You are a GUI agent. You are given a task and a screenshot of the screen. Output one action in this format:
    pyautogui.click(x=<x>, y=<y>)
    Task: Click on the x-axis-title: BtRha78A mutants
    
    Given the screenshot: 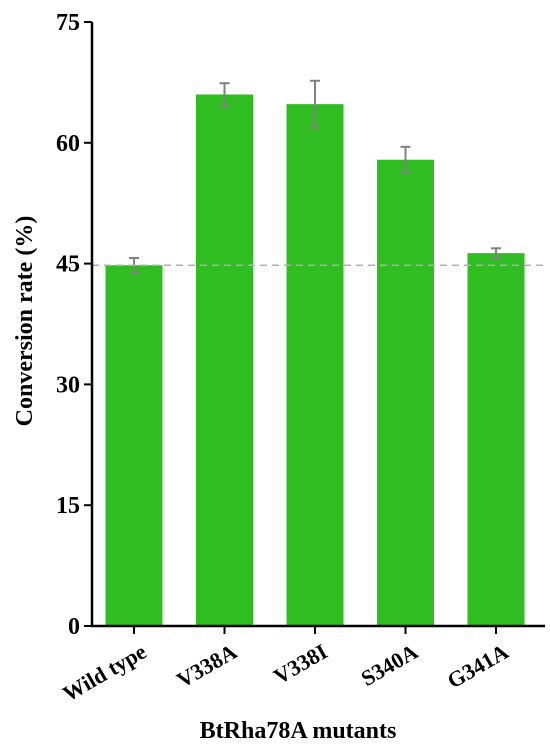 What is the action you would take?
    pyautogui.click(x=298, y=731)
    